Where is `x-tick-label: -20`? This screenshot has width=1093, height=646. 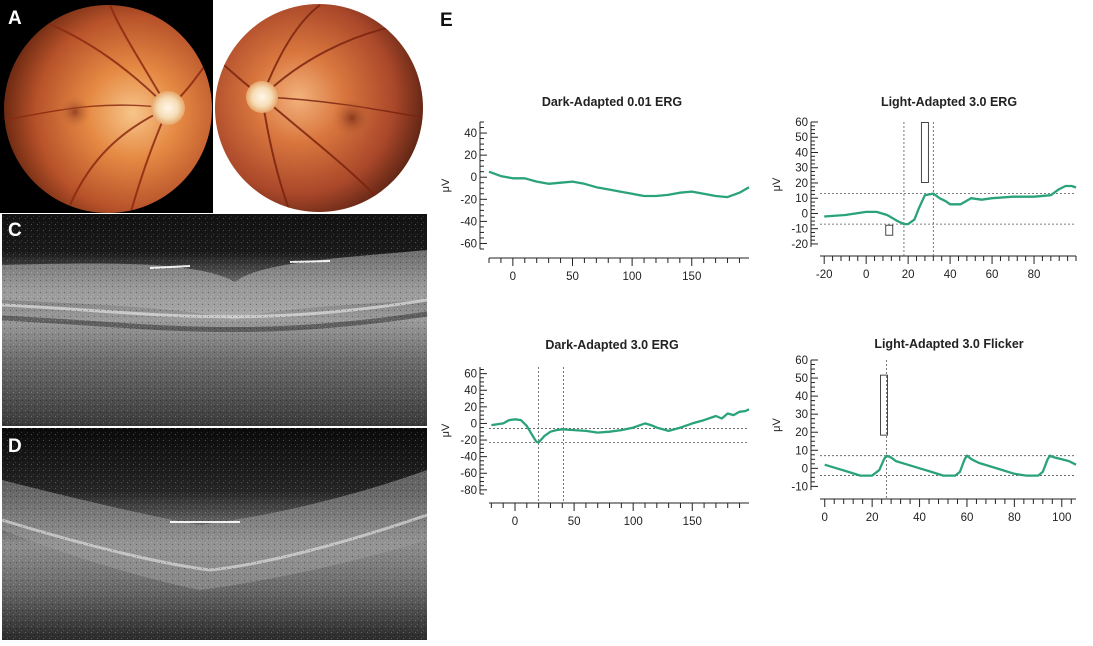
x-tick-label: -20 is located at coordinates (824, 275).